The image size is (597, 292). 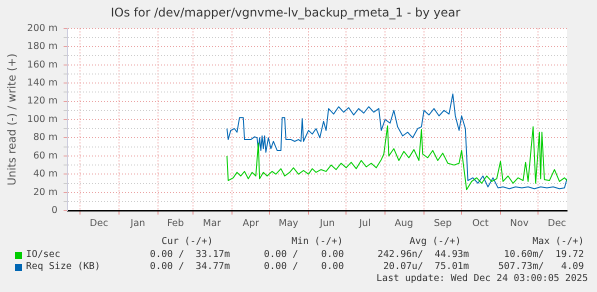 I want to click on text: 507.73m/ 4.09, so click(x=541, y=266).